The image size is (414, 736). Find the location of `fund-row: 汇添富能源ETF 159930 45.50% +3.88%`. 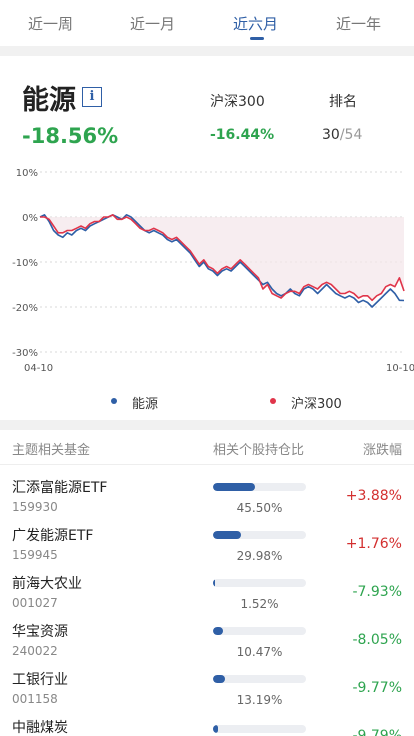

fund-row: 汇添富能源ETF 159930 45.50% +3.88% is located at coordinates (207, 501).